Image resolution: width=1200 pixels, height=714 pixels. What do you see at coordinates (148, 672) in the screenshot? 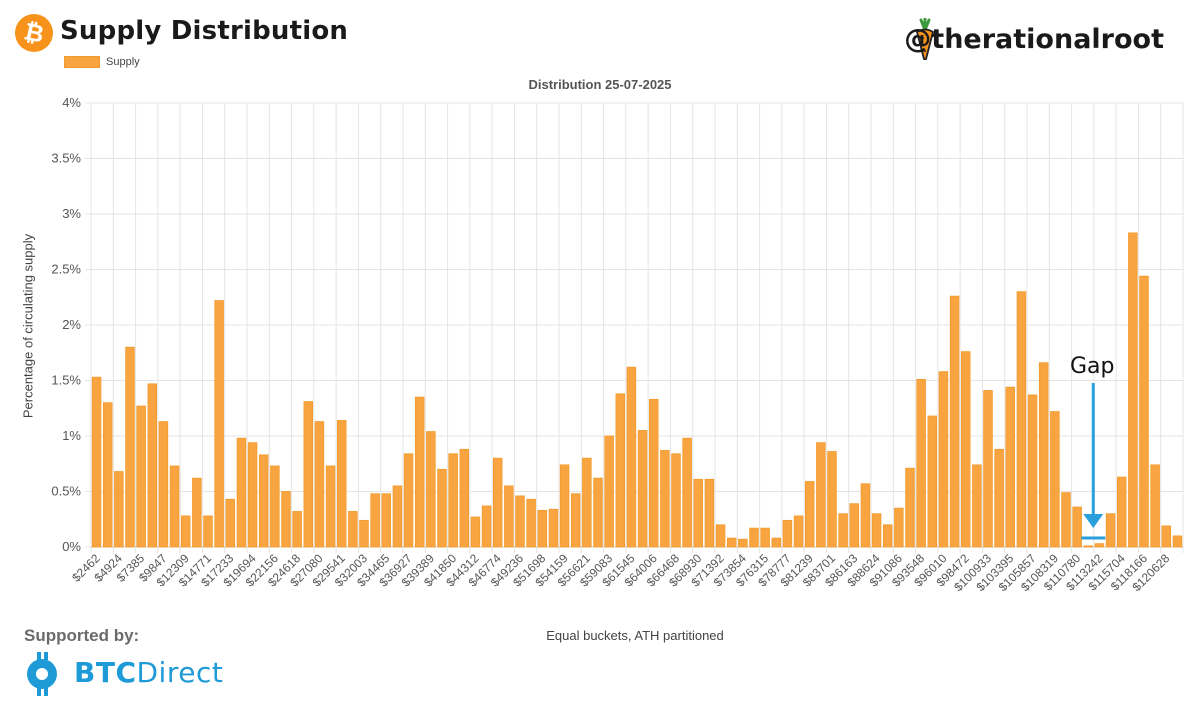
I see `sponsor-name: BTCDirect` at bounding box center [148, 672].